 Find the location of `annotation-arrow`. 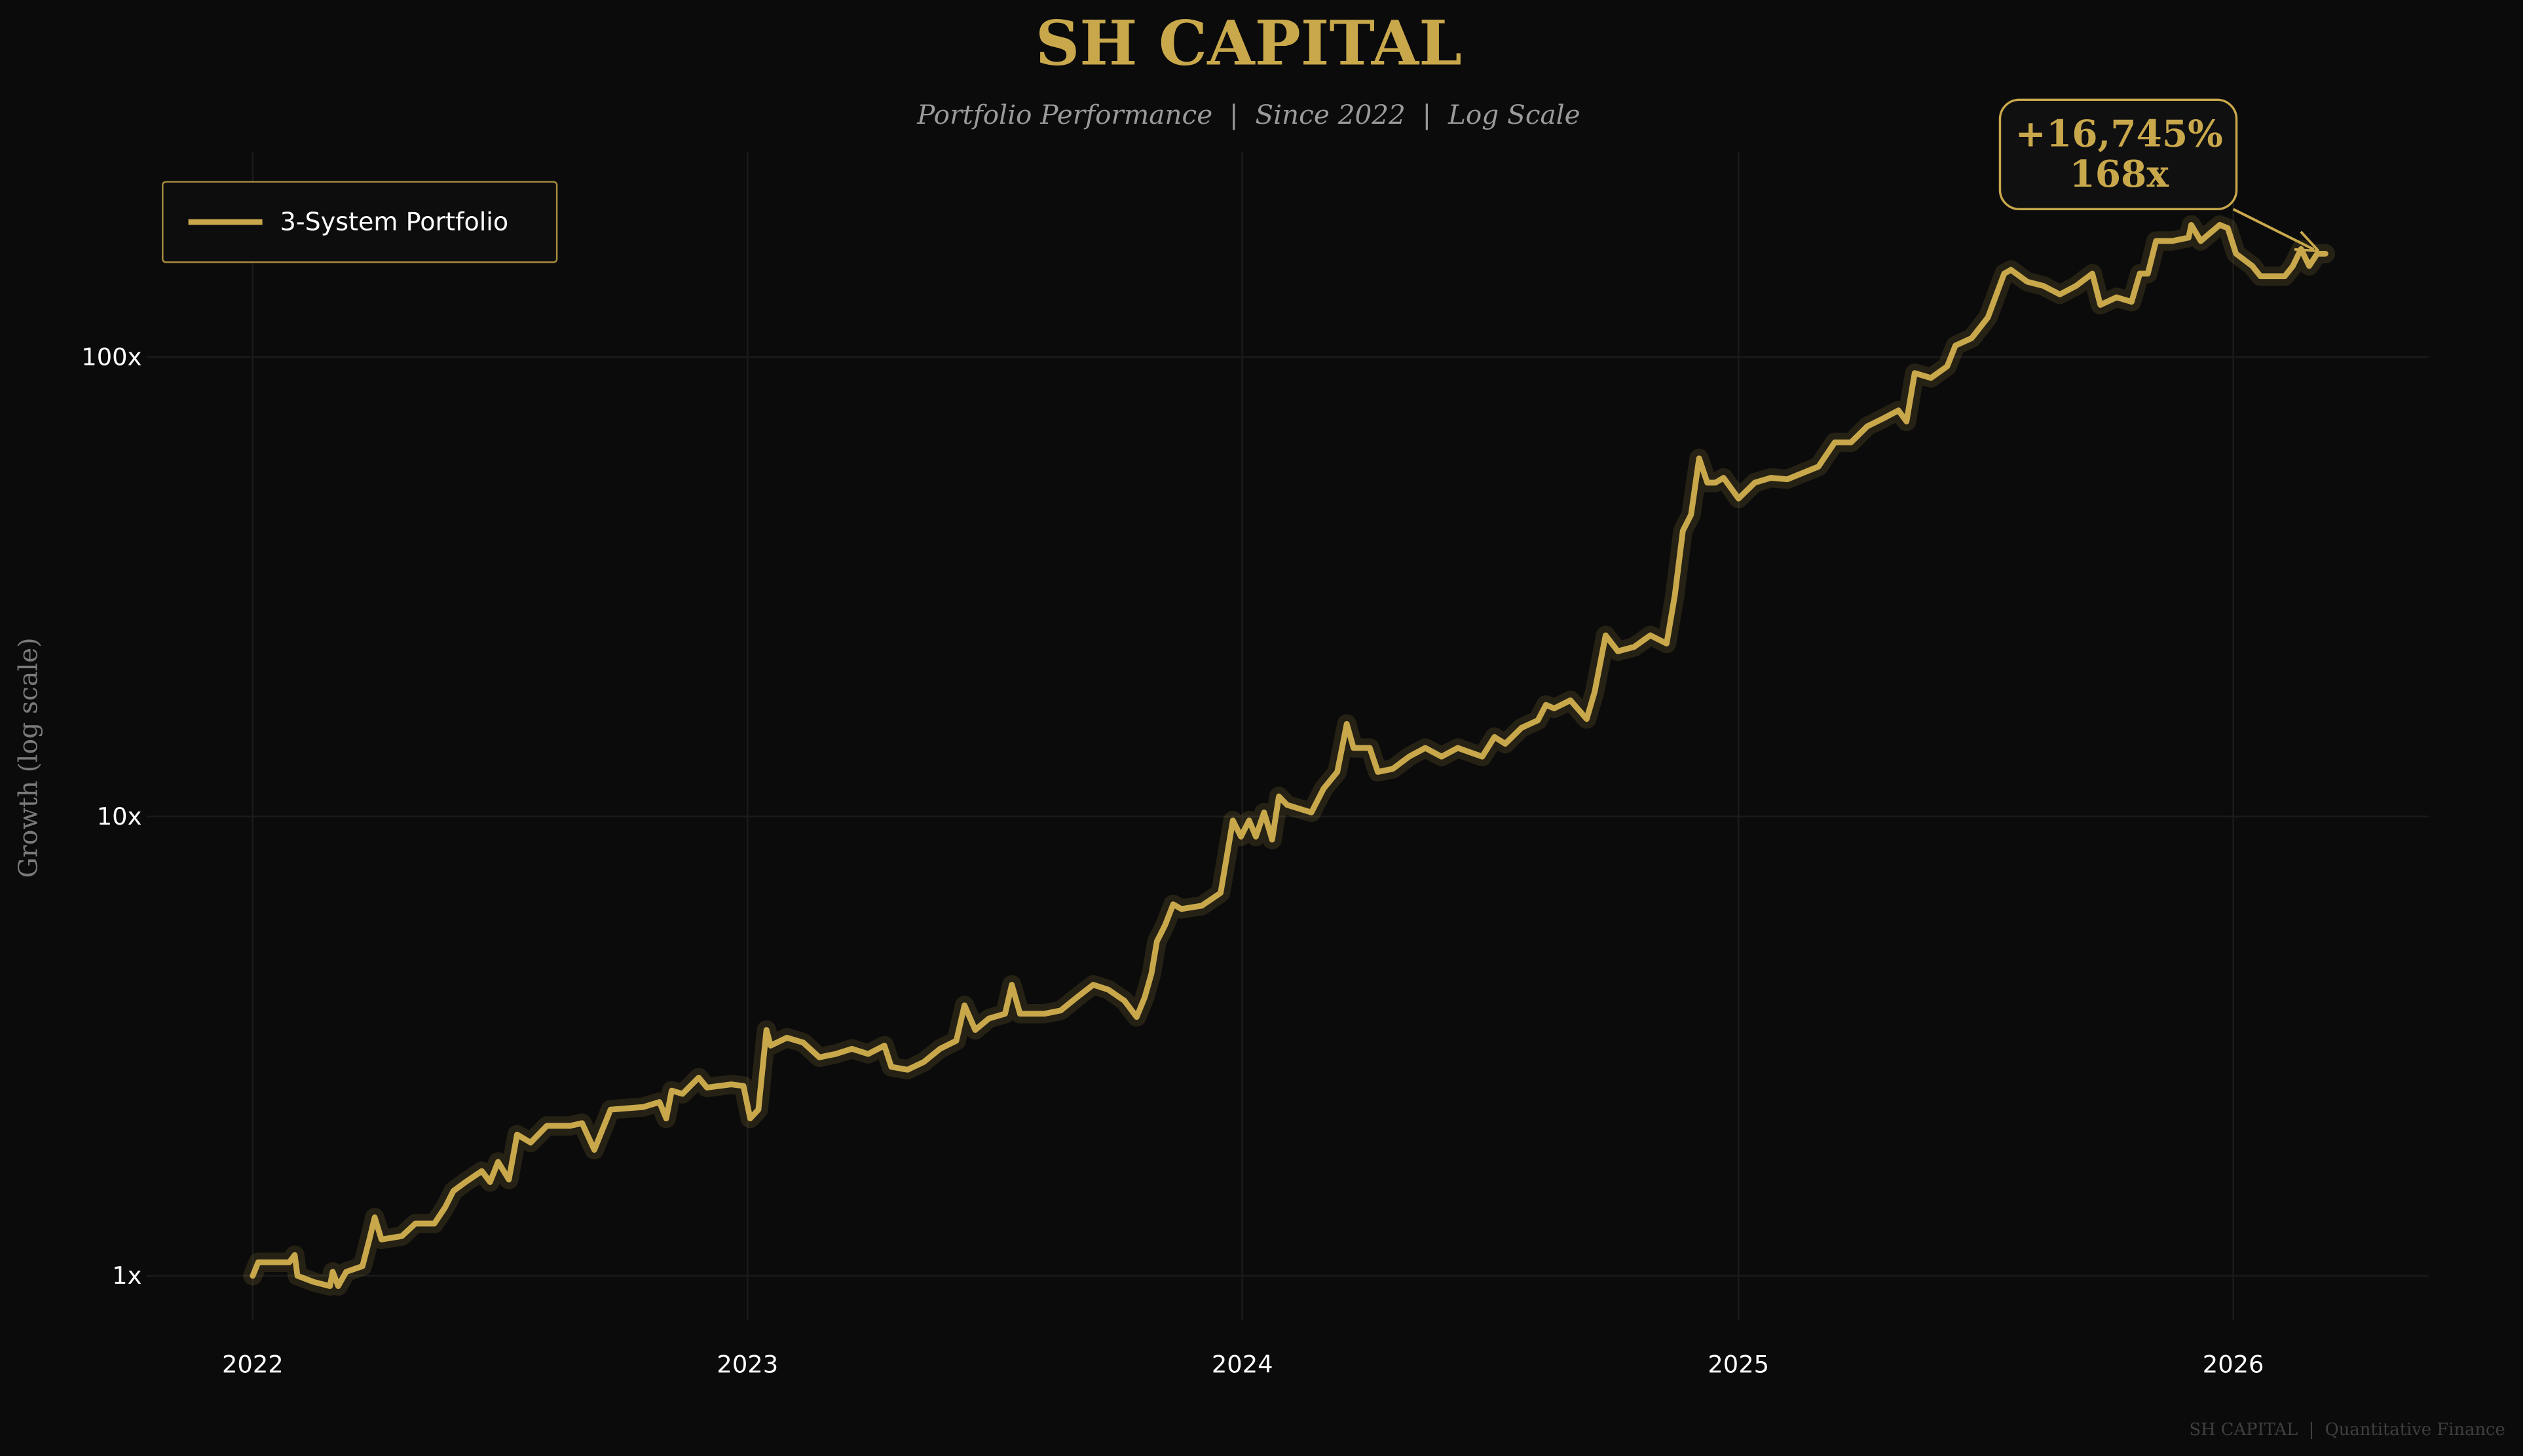

annotation-arrow is located at coordinates (2273, 229).